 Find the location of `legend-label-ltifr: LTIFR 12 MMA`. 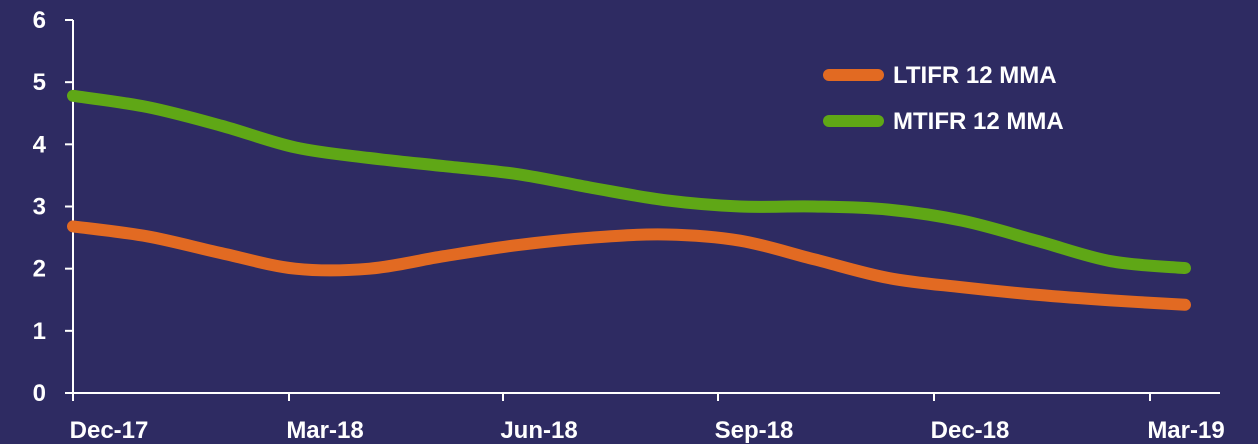

legend-label-ltifr: LTIFR 12 MMA is located at coordinates (975, 75).